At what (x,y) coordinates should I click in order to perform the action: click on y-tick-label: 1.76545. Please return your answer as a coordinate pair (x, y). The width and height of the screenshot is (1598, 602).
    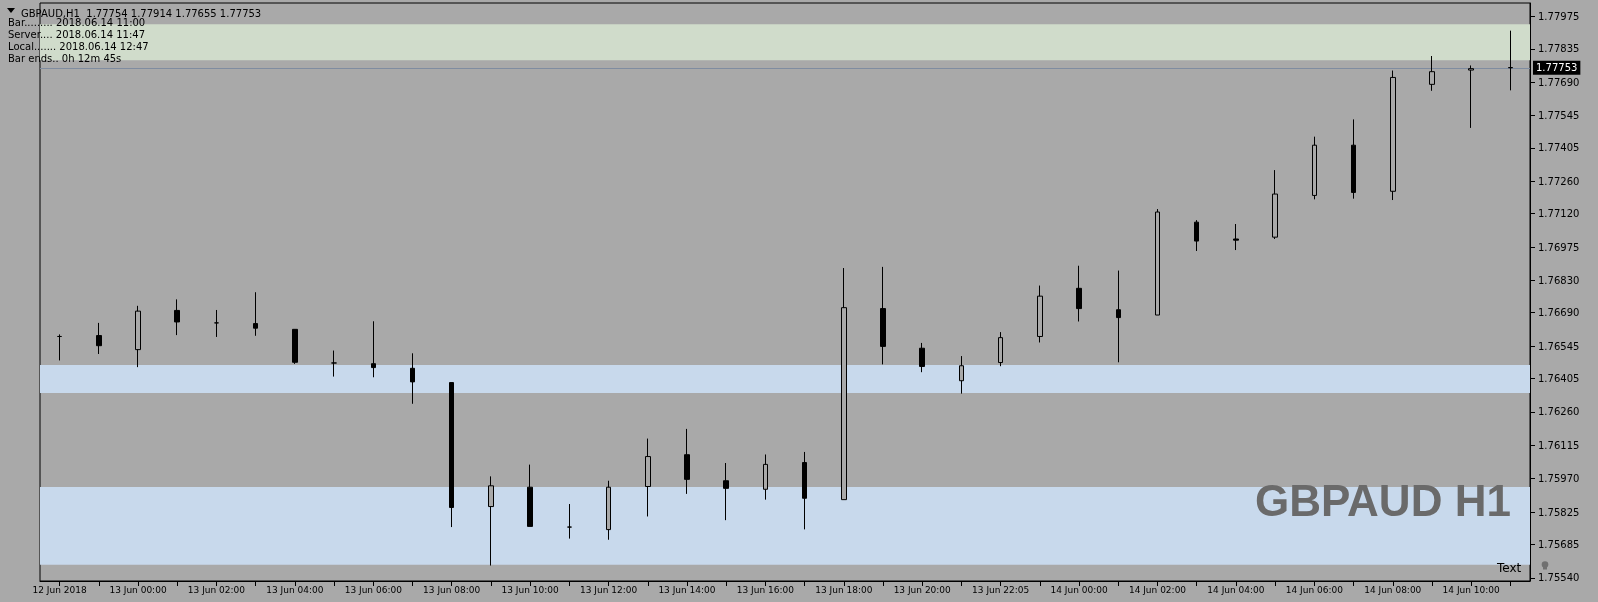
    Looking at the image, I should click on (1559, 346).